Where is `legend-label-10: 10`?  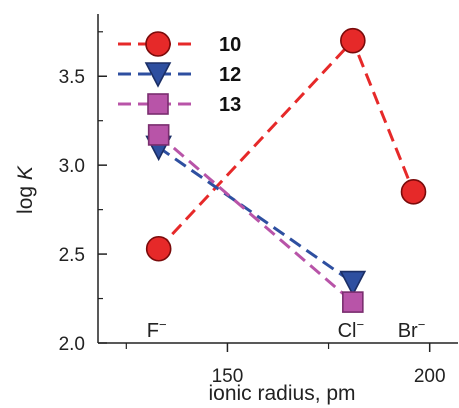 legend-label-10: 10 is located at coordinates (230, 45).